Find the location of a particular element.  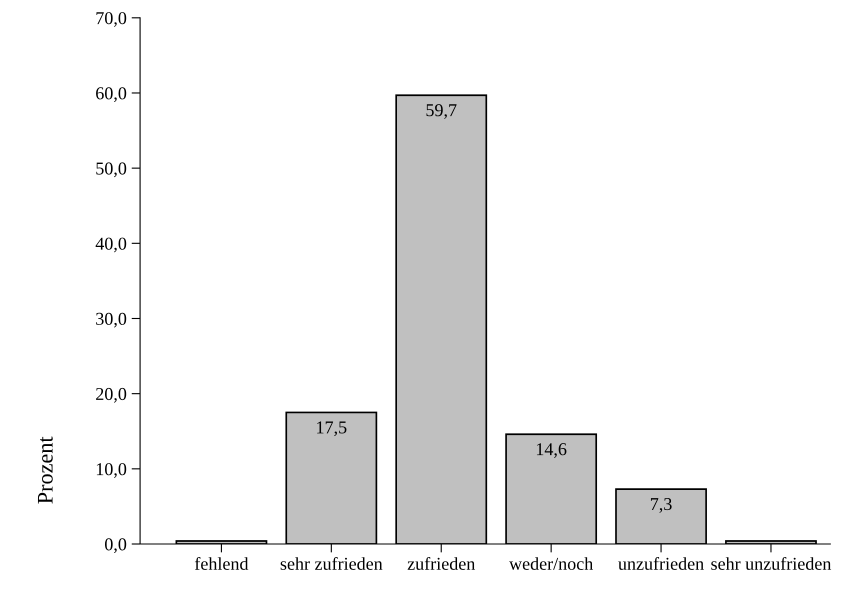

data-label: 14,6 is located at coordinates (551, 450).